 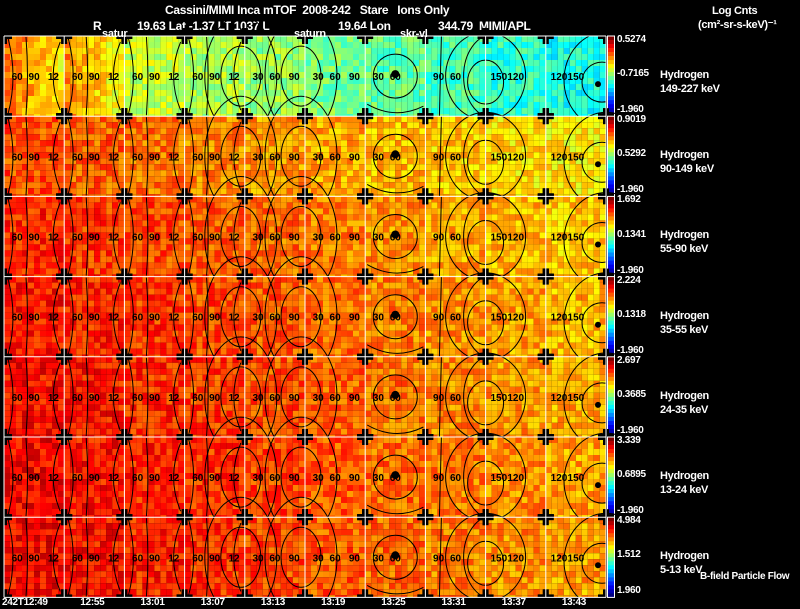 What do you see at coordinates (215, 77) in the screenshot?
I see `contour-label: 90` at bounding box center [215, 77].